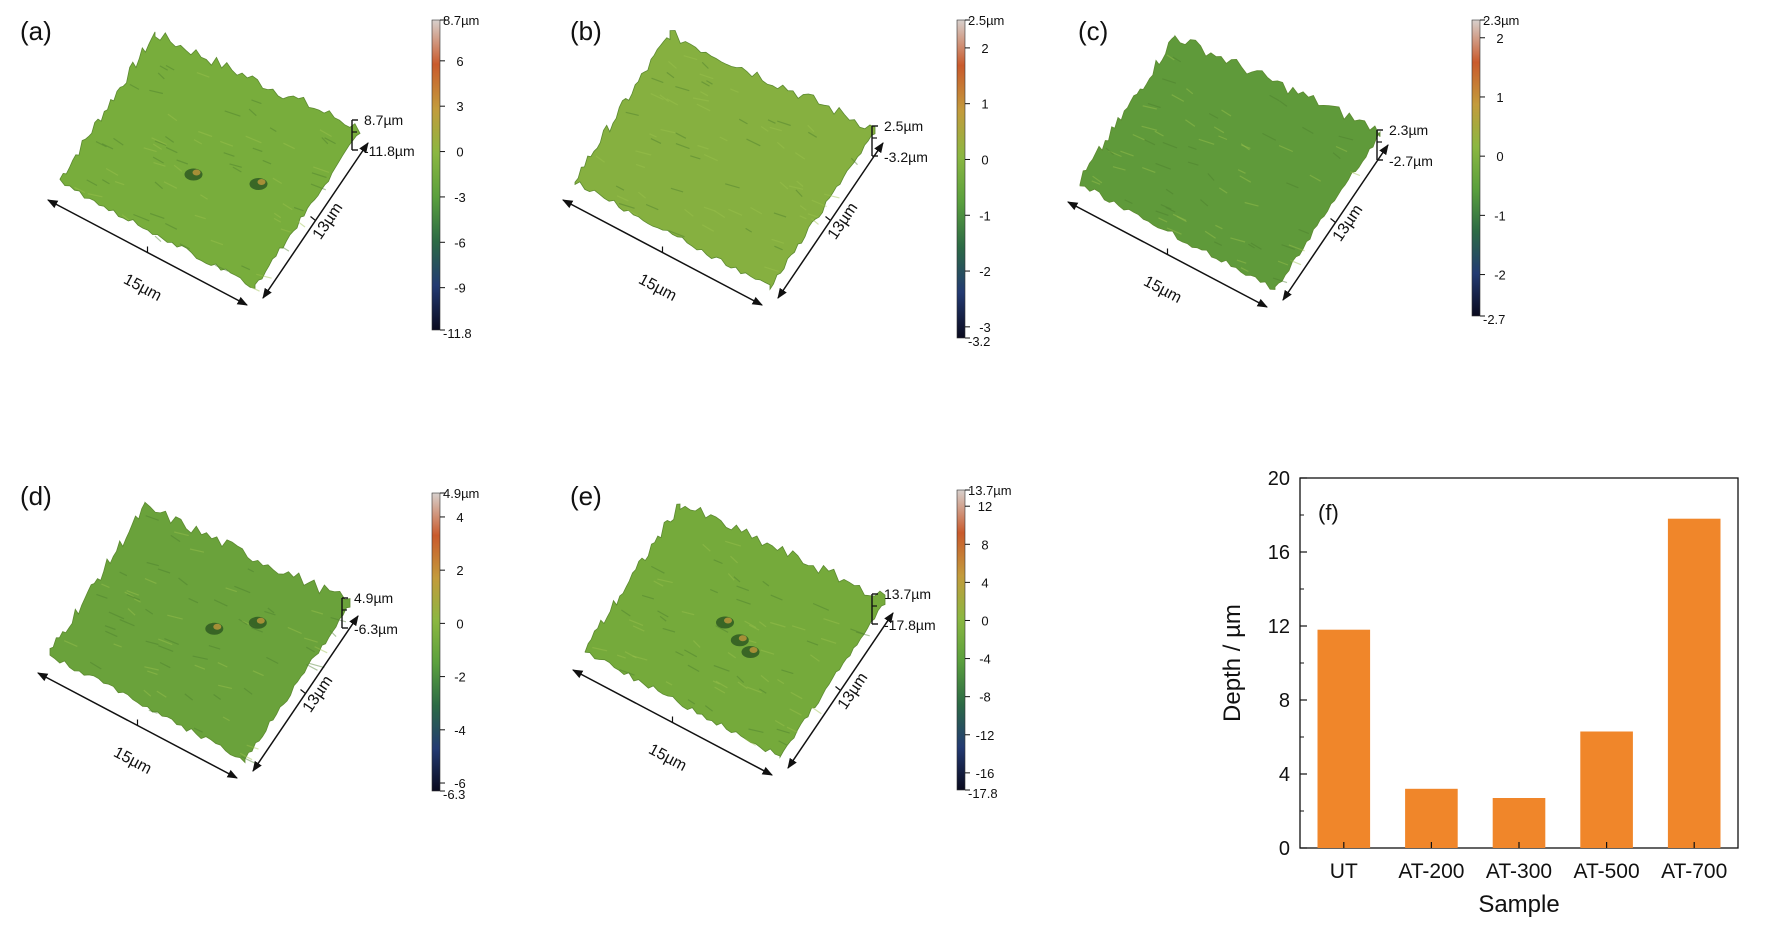 This screenshot has width=1772, height=945. I want to click on z-bottom-label: -3.2µm, so click(906, 157).